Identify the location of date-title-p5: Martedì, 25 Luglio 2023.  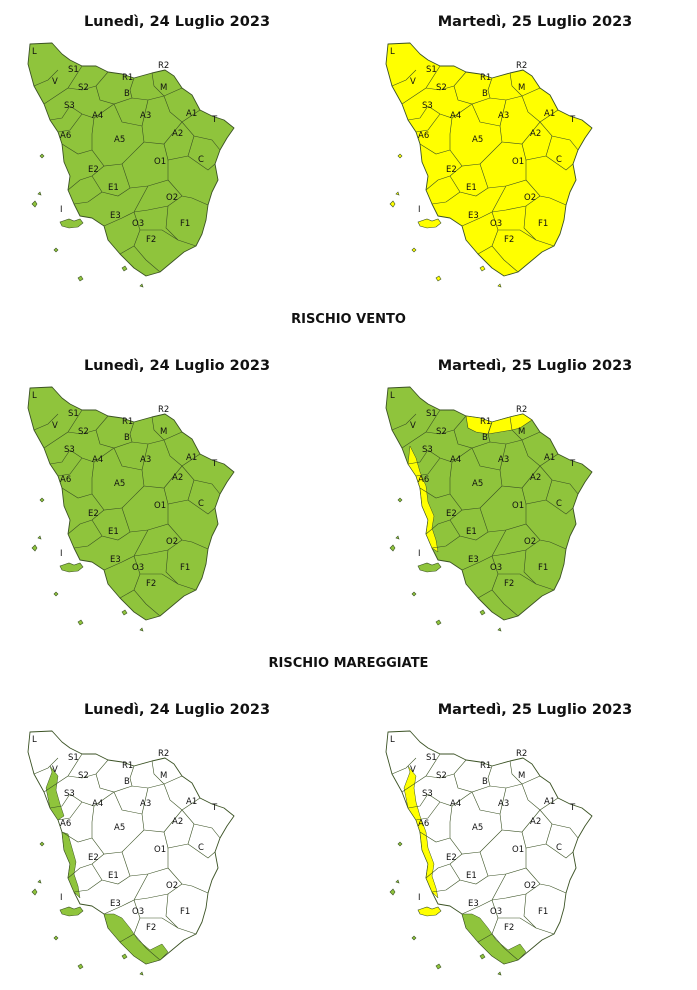
(535, 710).